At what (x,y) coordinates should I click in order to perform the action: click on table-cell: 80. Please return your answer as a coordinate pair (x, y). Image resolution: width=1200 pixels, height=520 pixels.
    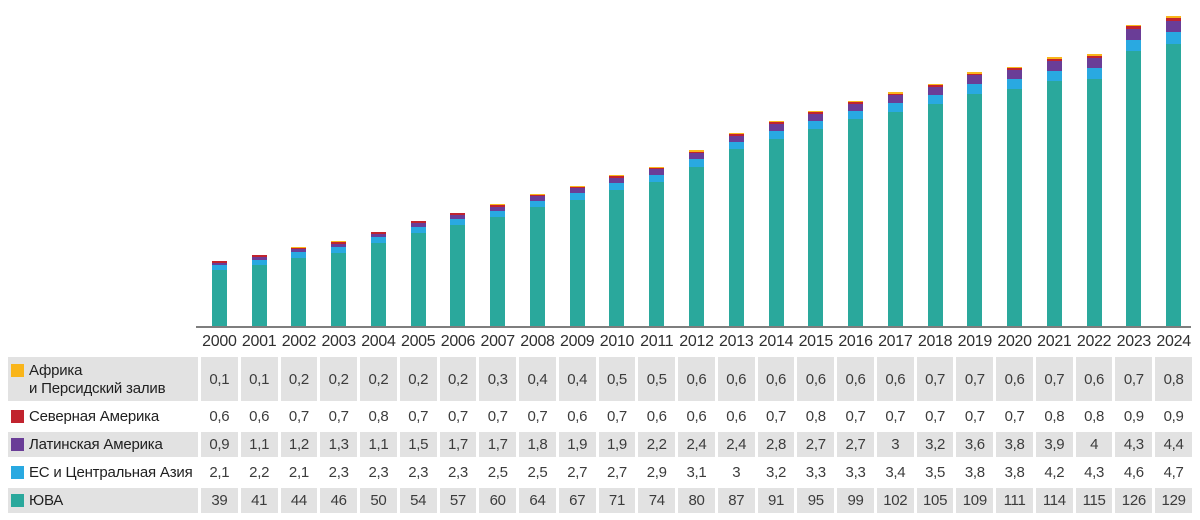
    Looking at the image, I should click on (696, 500).